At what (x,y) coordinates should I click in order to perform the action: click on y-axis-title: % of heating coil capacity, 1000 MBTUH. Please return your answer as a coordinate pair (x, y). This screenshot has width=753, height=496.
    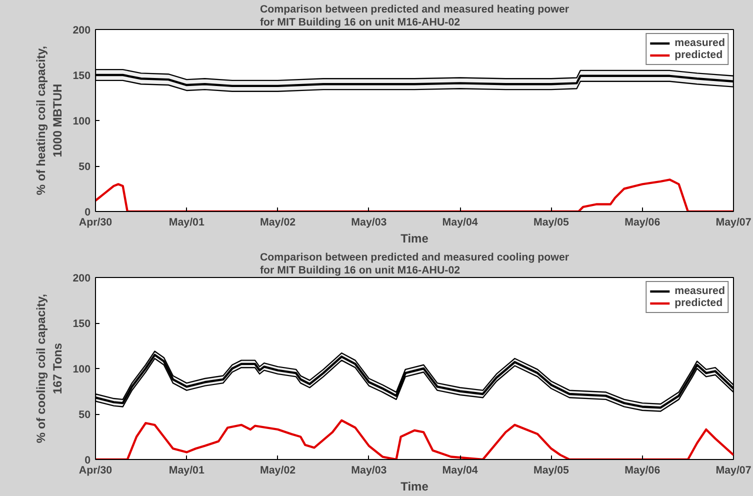
    Looking at the image, I should click on (49, 121).